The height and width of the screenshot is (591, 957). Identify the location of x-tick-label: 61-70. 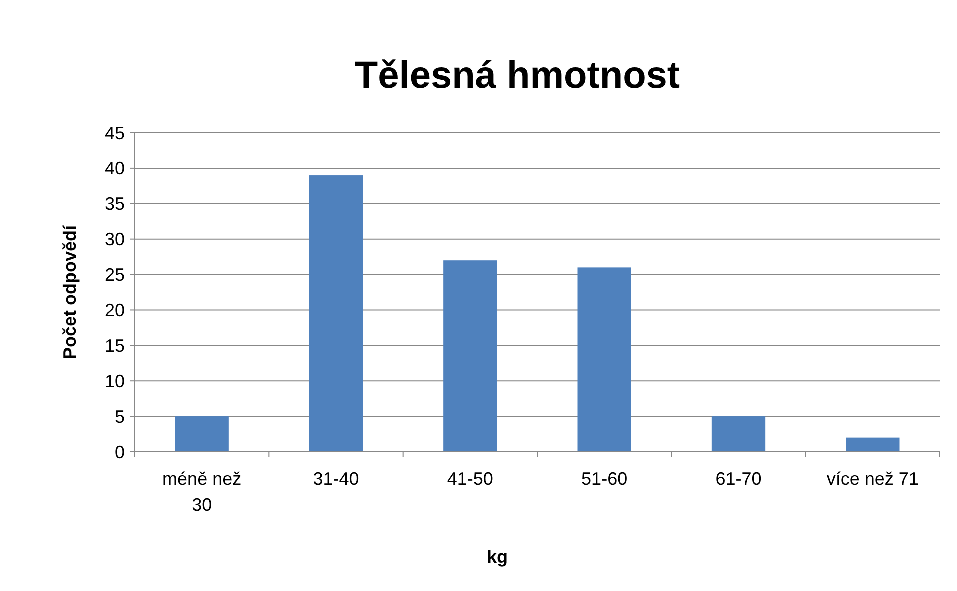
(739, 479).